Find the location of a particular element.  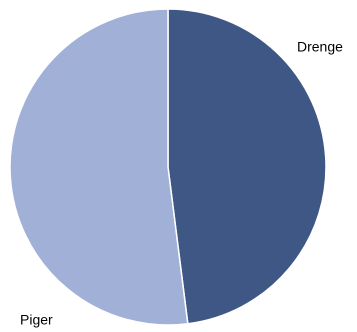

slice-label: Piger is located at coordinates (36, 320).